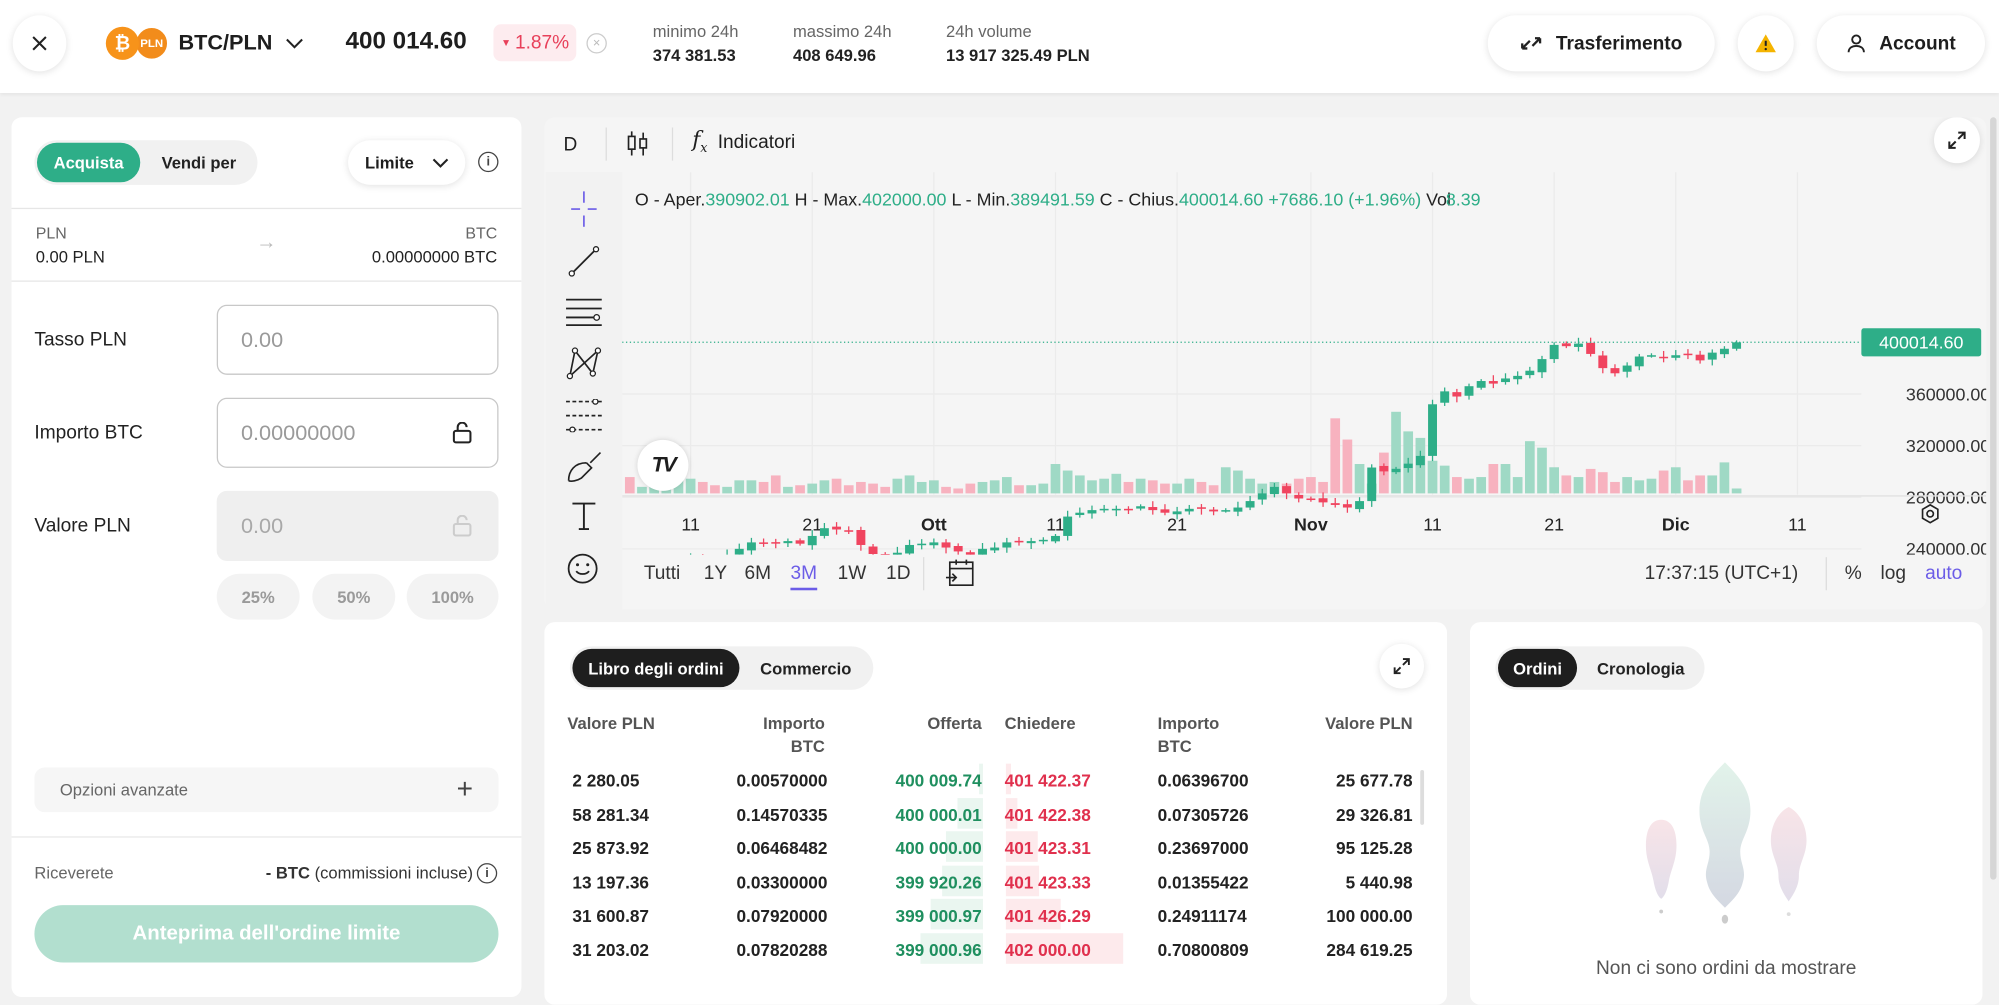 This screenshot has width=1999, height=1005. What do you see at coordinates (758, 573) in the screenshot?
I see `range-6m: 6M` at bounding box center [758, 573].